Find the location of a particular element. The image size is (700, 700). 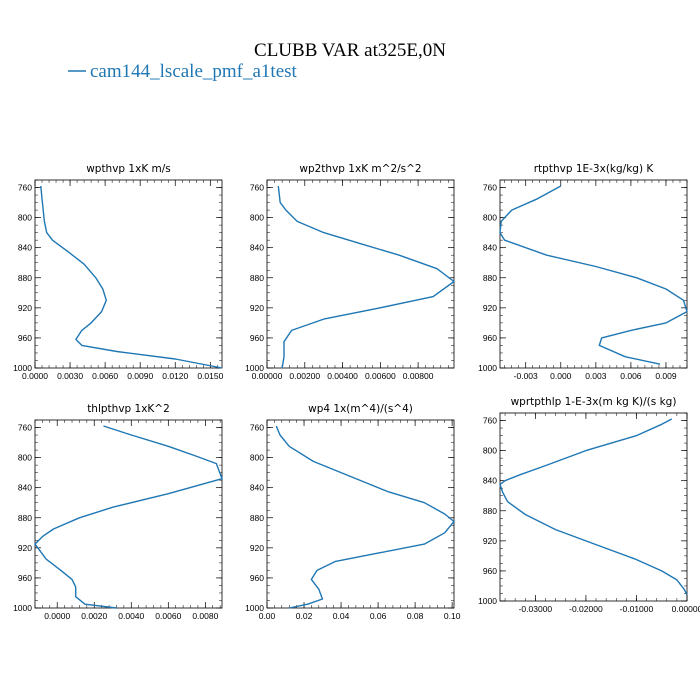

x-tick-label: 0.00200 is located at coordinates (304, 376).